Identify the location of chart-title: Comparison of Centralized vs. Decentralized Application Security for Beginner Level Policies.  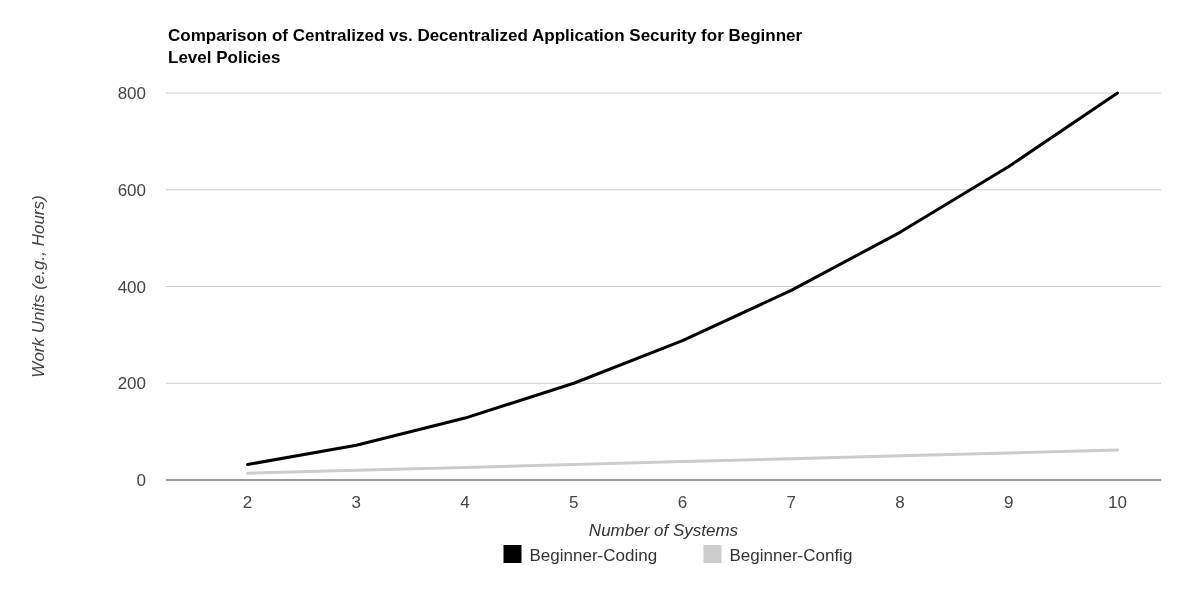
(485, 46).